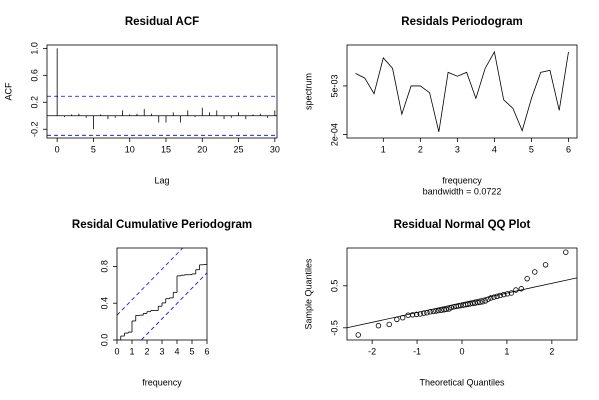 The height and width of the screenshot is (400, 599). Describe the element at coordinates (462, 191) in the screenshot. I see `subtitle: bandwidth = 0.0722` at that location.